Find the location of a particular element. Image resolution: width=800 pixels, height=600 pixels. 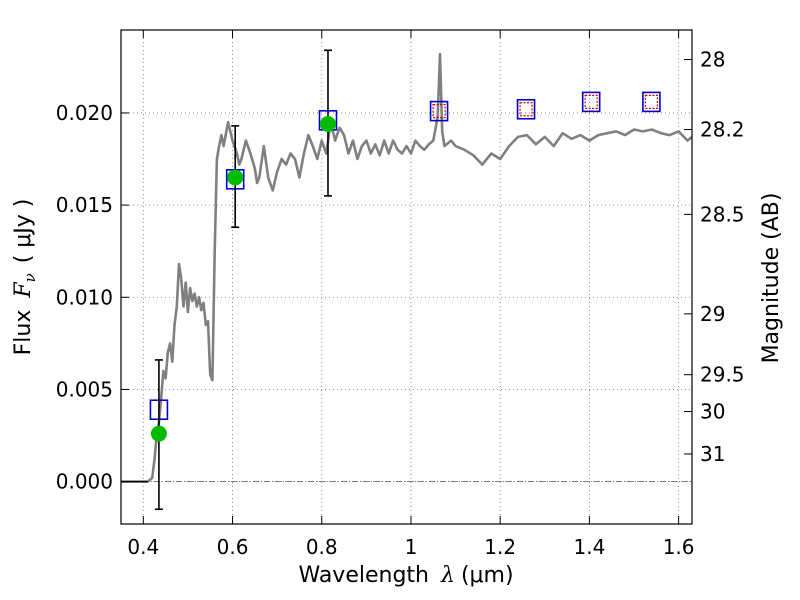

x-axis-label: Wavelength λ (μm) is located at coordinates (405, 575).